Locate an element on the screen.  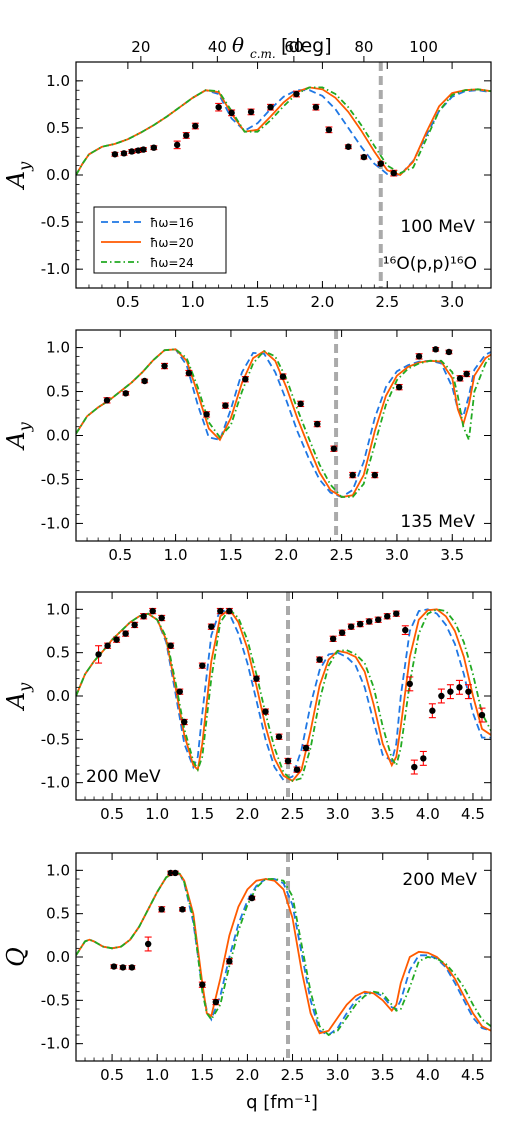
x-tick-label: 4.0 is located at coordinates (428, 1075).